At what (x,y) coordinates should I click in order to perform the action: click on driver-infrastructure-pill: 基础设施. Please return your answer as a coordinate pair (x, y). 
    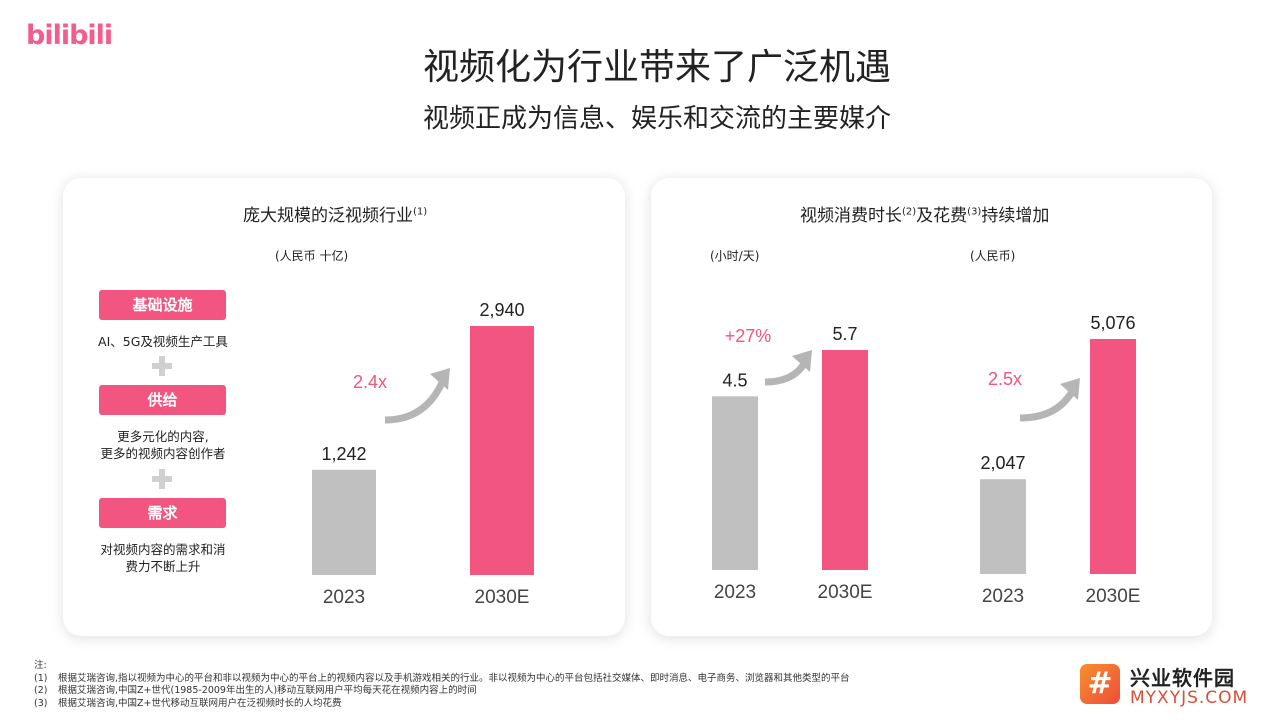
    Looking at the image, I should click on (162, 305).